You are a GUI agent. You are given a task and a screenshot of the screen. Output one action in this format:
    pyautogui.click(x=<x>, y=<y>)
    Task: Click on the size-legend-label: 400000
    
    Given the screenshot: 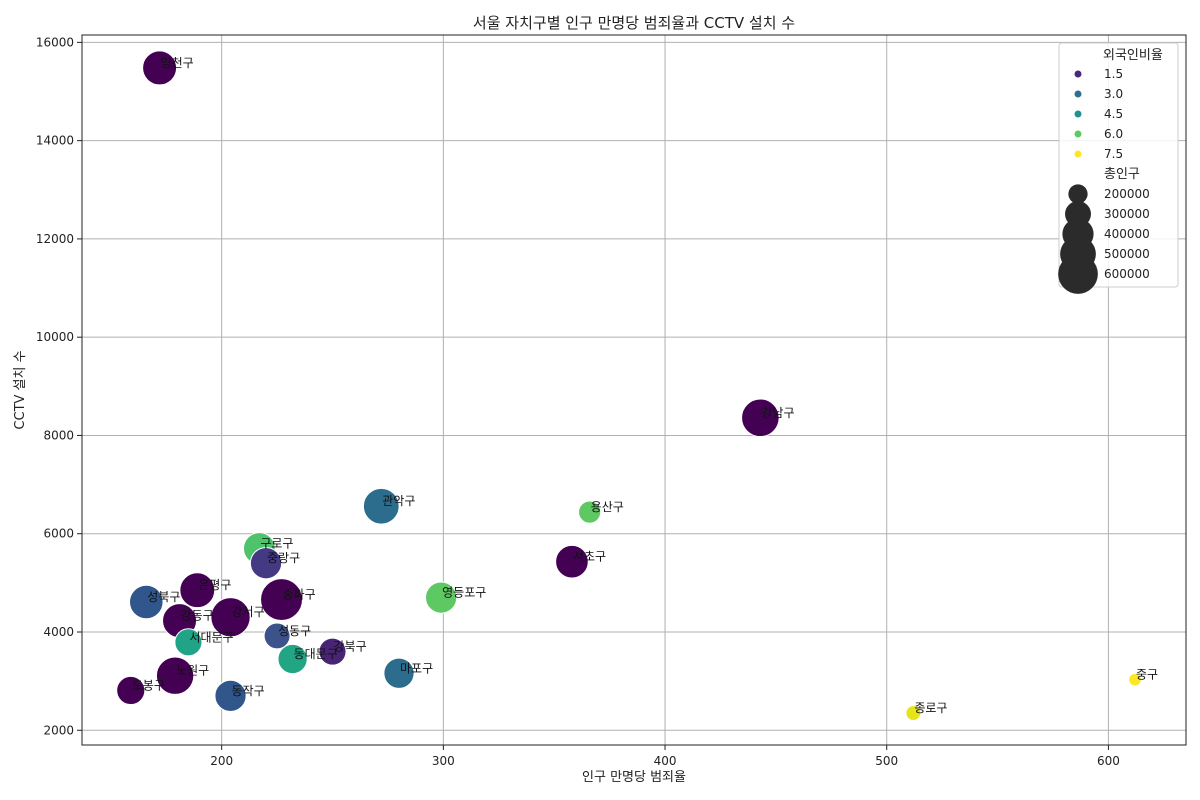 What is the action you would take?
    pyautogui.click(x=1127, y=234)
    